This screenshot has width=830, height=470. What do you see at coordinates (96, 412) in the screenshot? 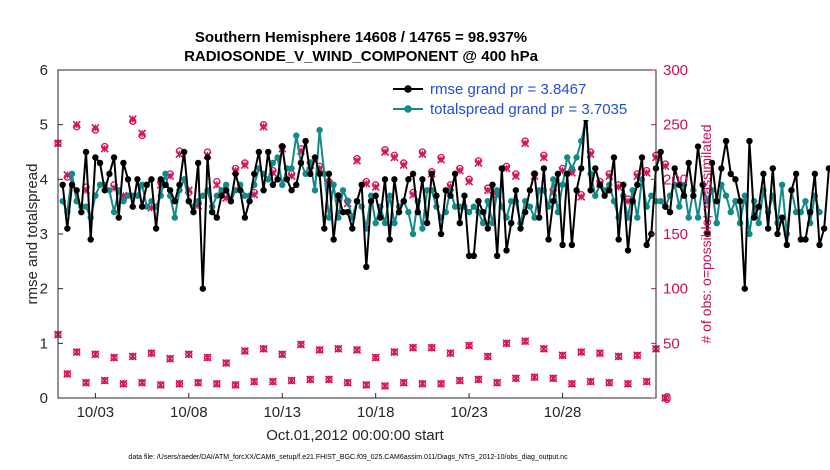
I see `x-tick-label: 10/03` at bounding box center [96, 412].